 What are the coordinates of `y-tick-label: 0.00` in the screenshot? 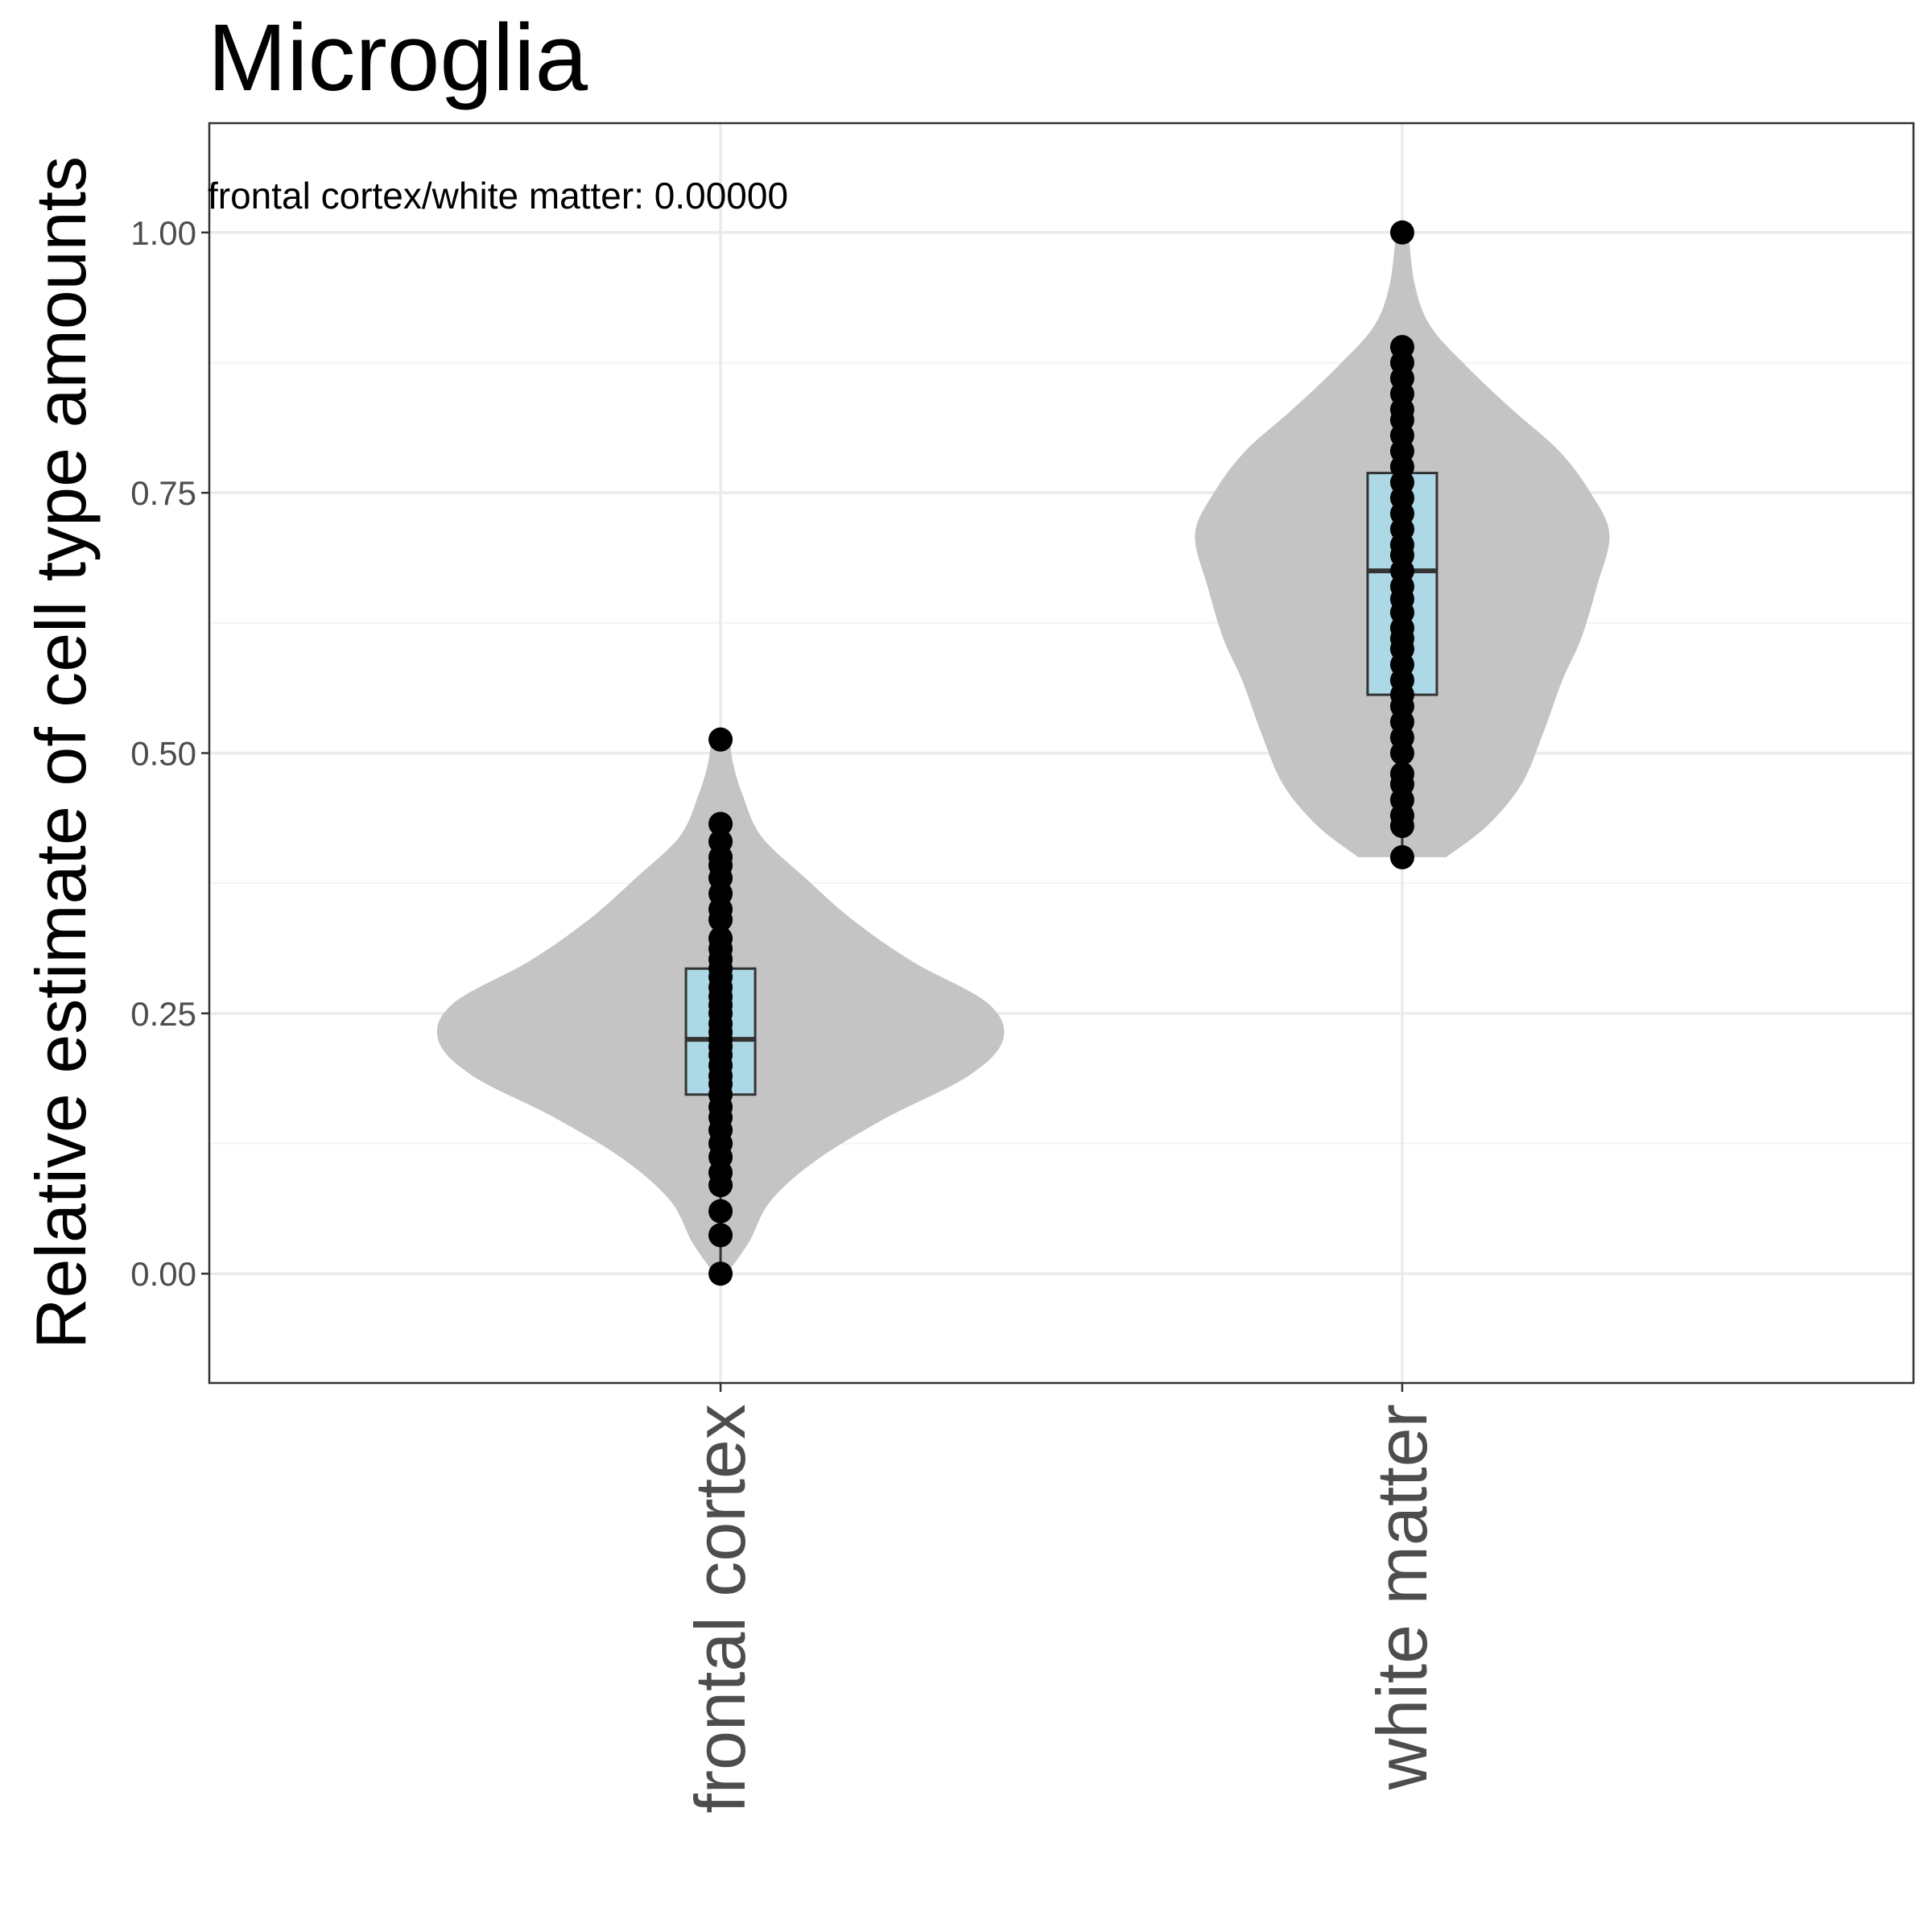 It's located at (163, 1274).